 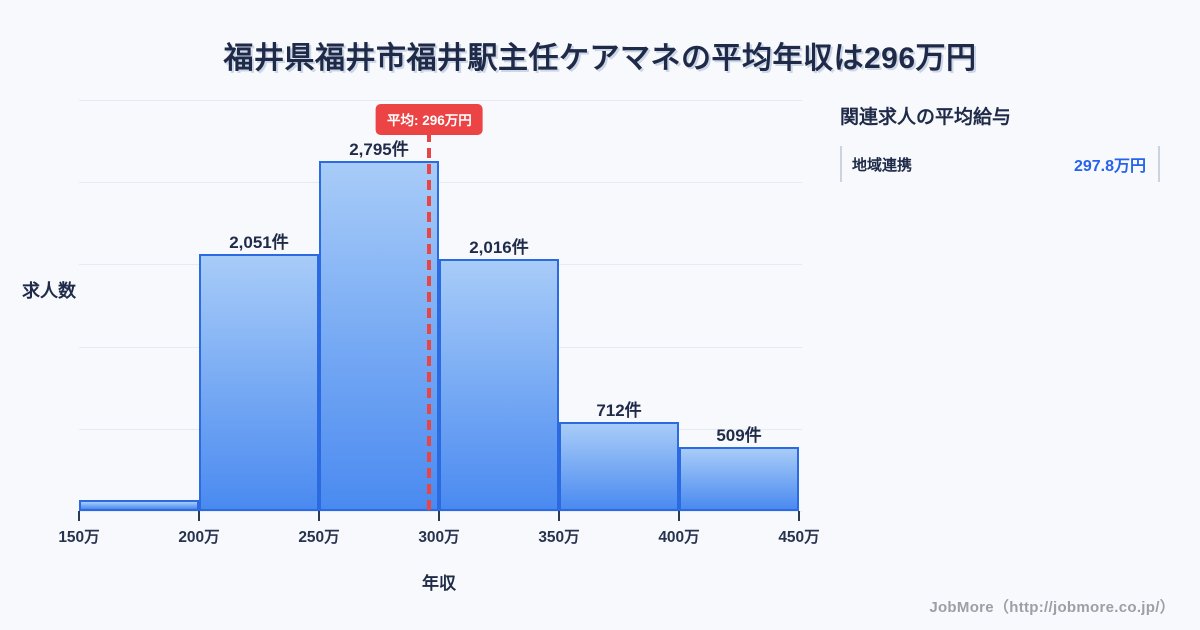 What do you see at coordinates (79, 537) in the screenshot?
I see `x-axis-tick-label: 150万` at bounding box center [79, 537].